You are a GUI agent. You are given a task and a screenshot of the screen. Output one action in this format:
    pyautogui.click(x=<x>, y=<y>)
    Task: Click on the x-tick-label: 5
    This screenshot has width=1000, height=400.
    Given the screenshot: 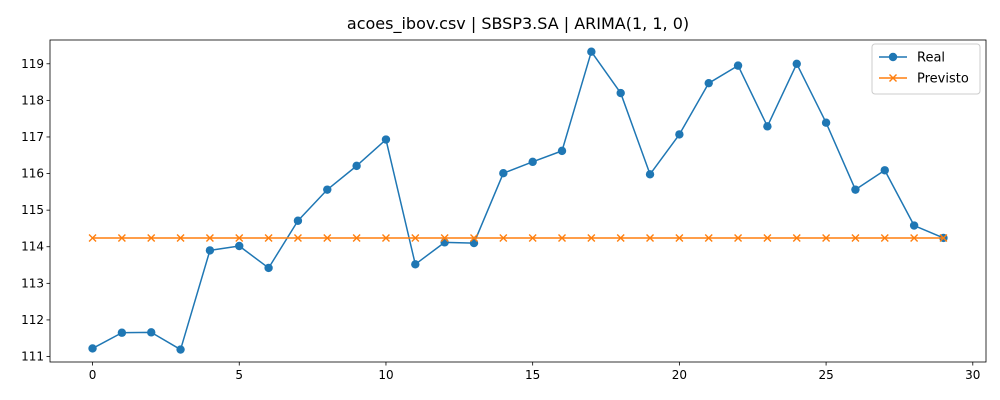 What is the action you would take?
    pyautogui.click(x=239, y=375)
    